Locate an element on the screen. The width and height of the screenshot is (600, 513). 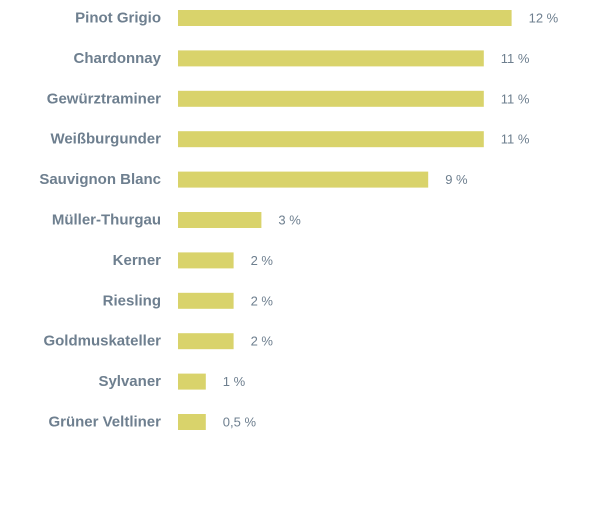
category-label: Sylvaner is located at coordinates (129, 381).